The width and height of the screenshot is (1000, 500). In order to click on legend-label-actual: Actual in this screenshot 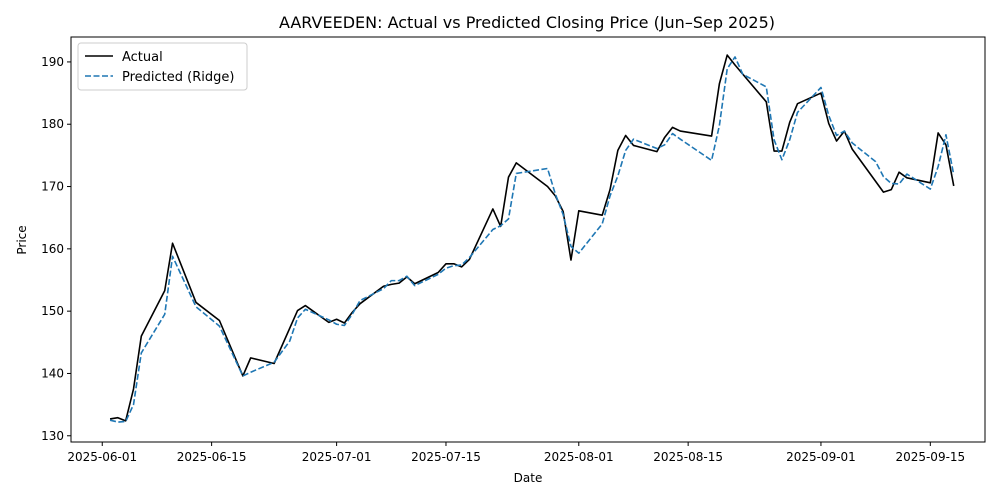, I will do `click(142, 57)`.